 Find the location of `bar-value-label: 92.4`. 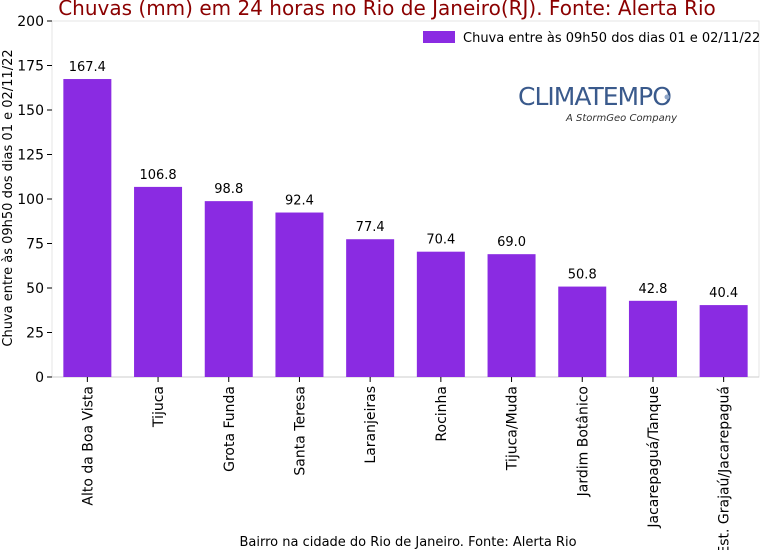

bar-value-label: 92.4 is located at coordinates (299, 201).